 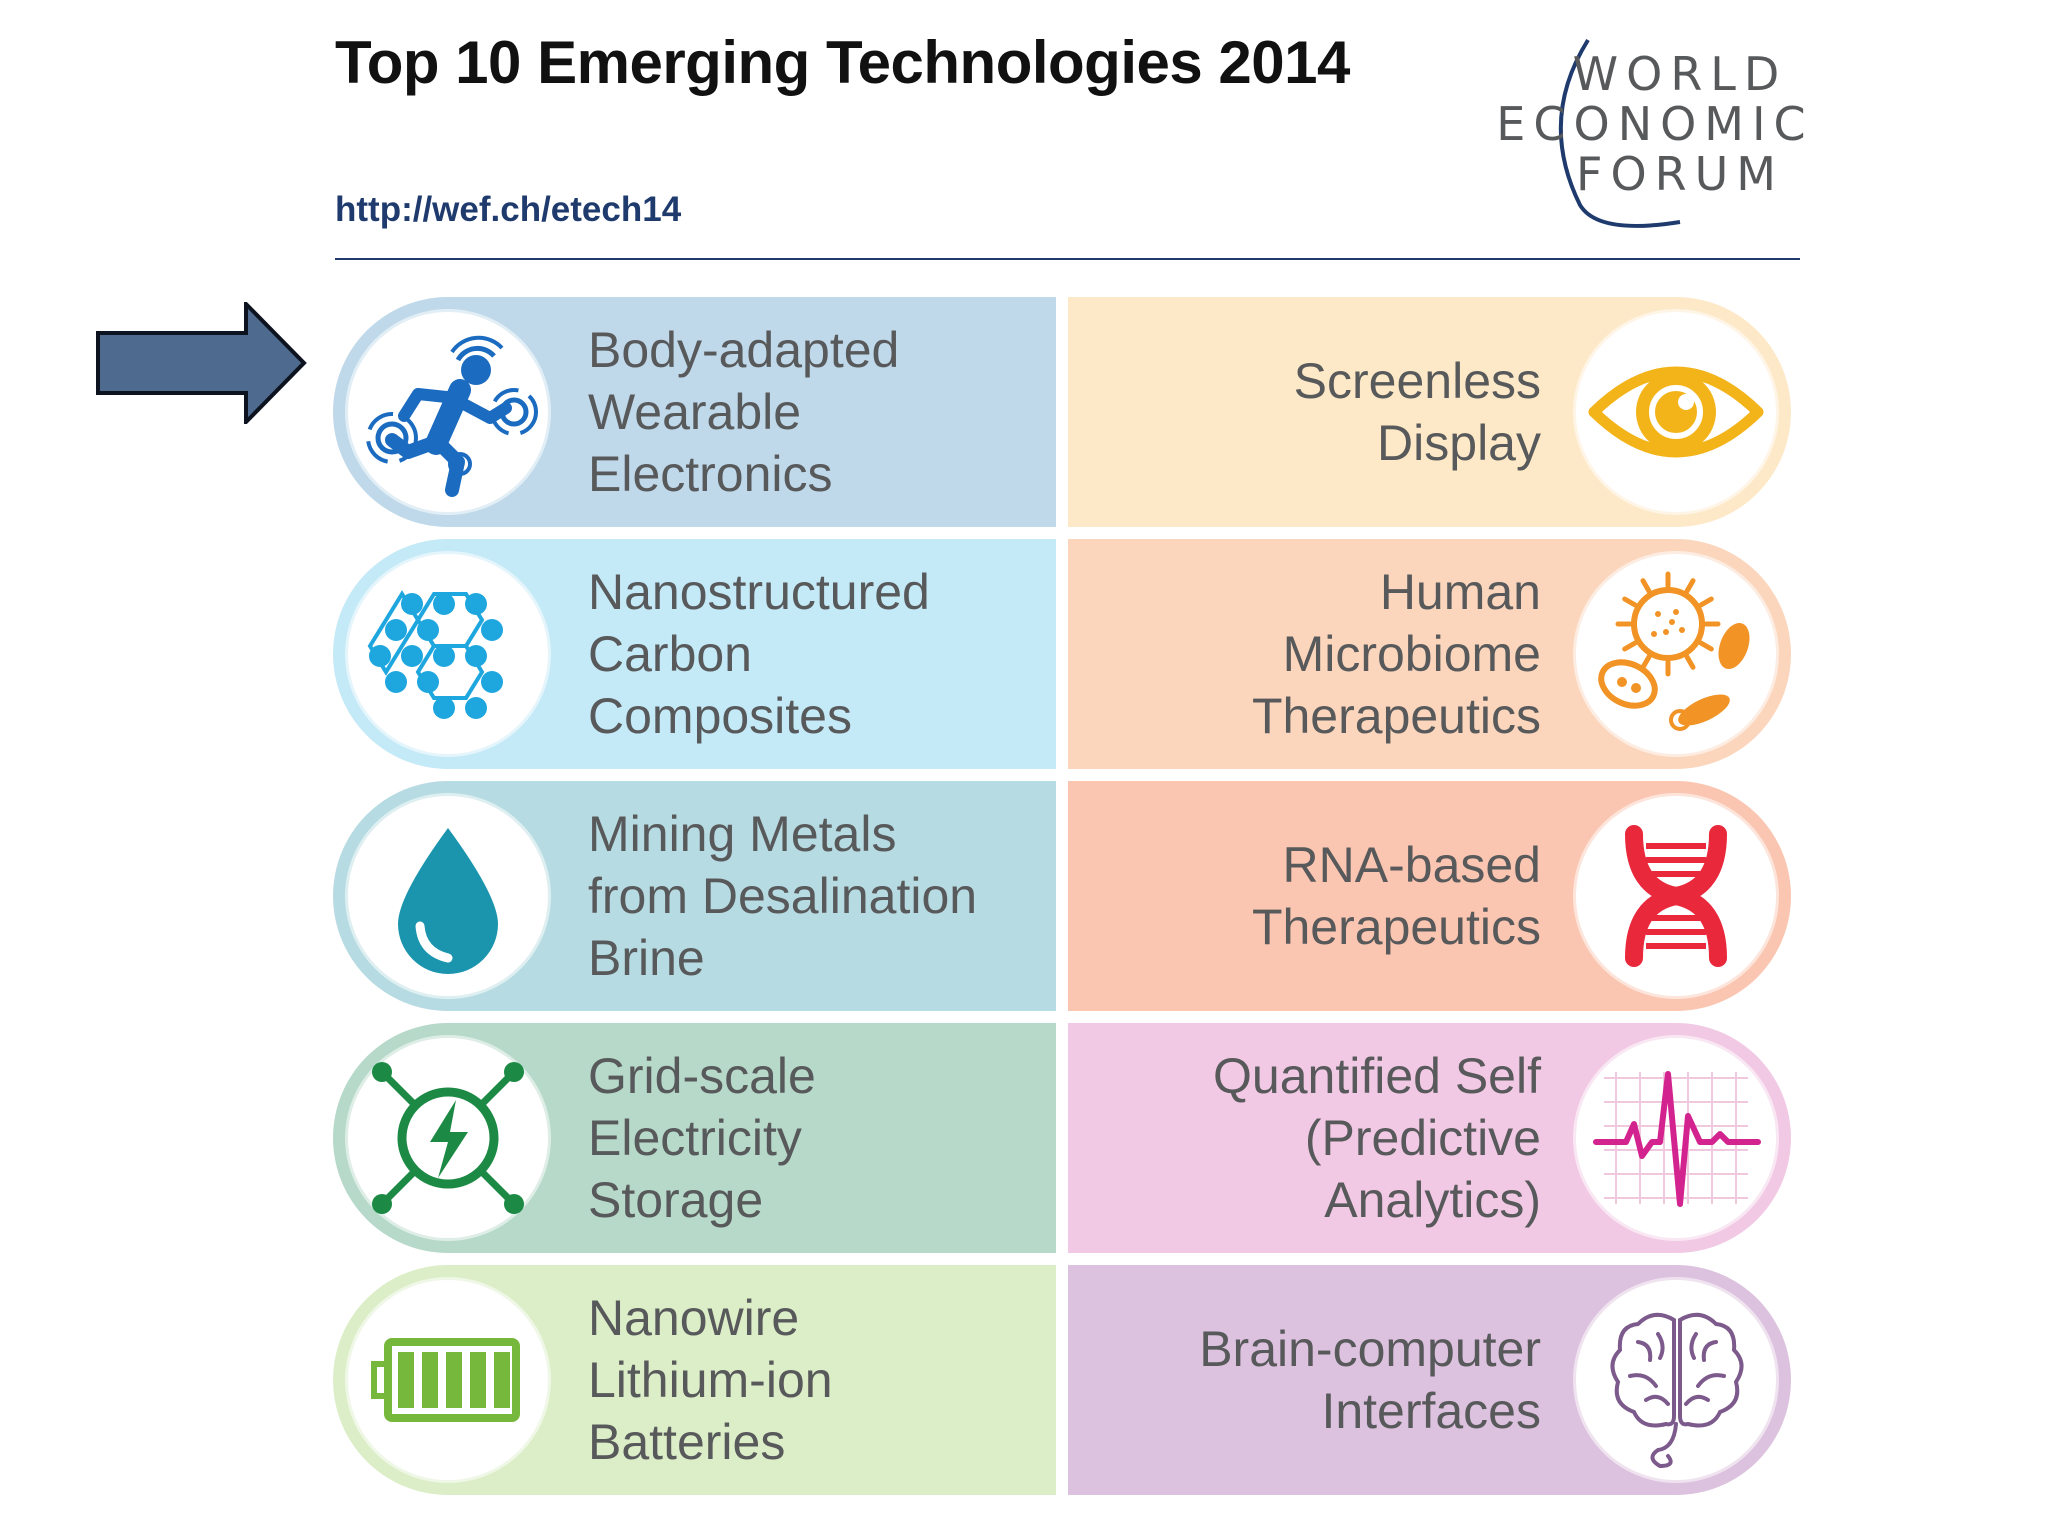 What do you see at coordinates (1459, 443) in the screenshot?
I see `tech-card-label-line: Display` at bounding box center [1459, 443].